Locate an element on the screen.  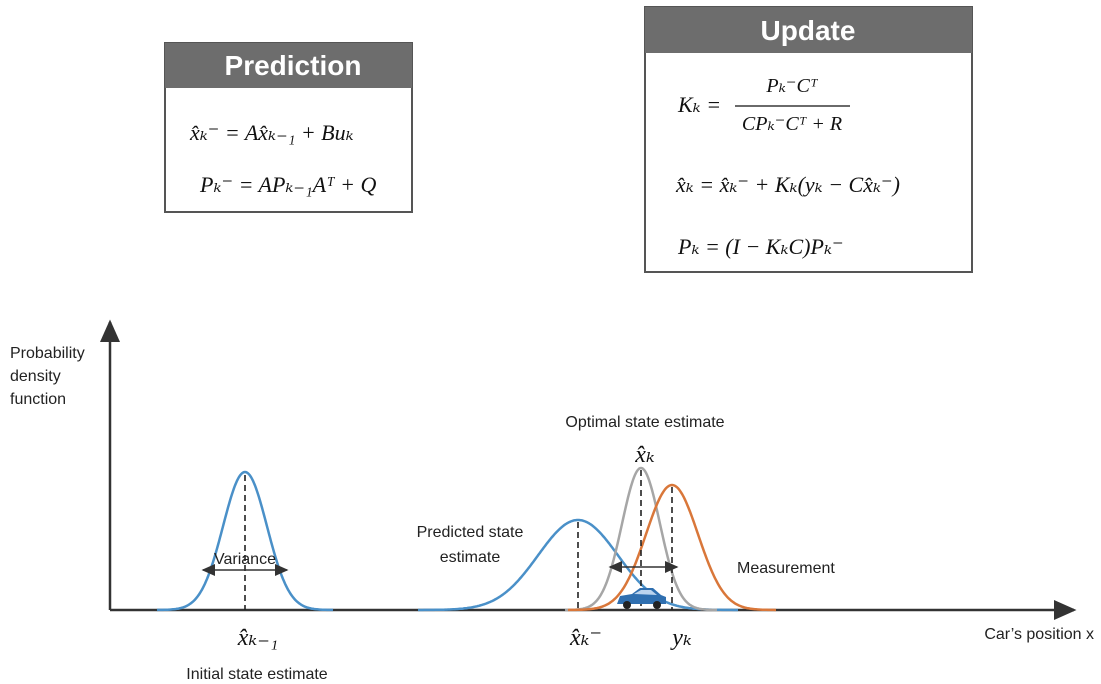
measurement-label: Measurement is located at coordinates (786, 568).